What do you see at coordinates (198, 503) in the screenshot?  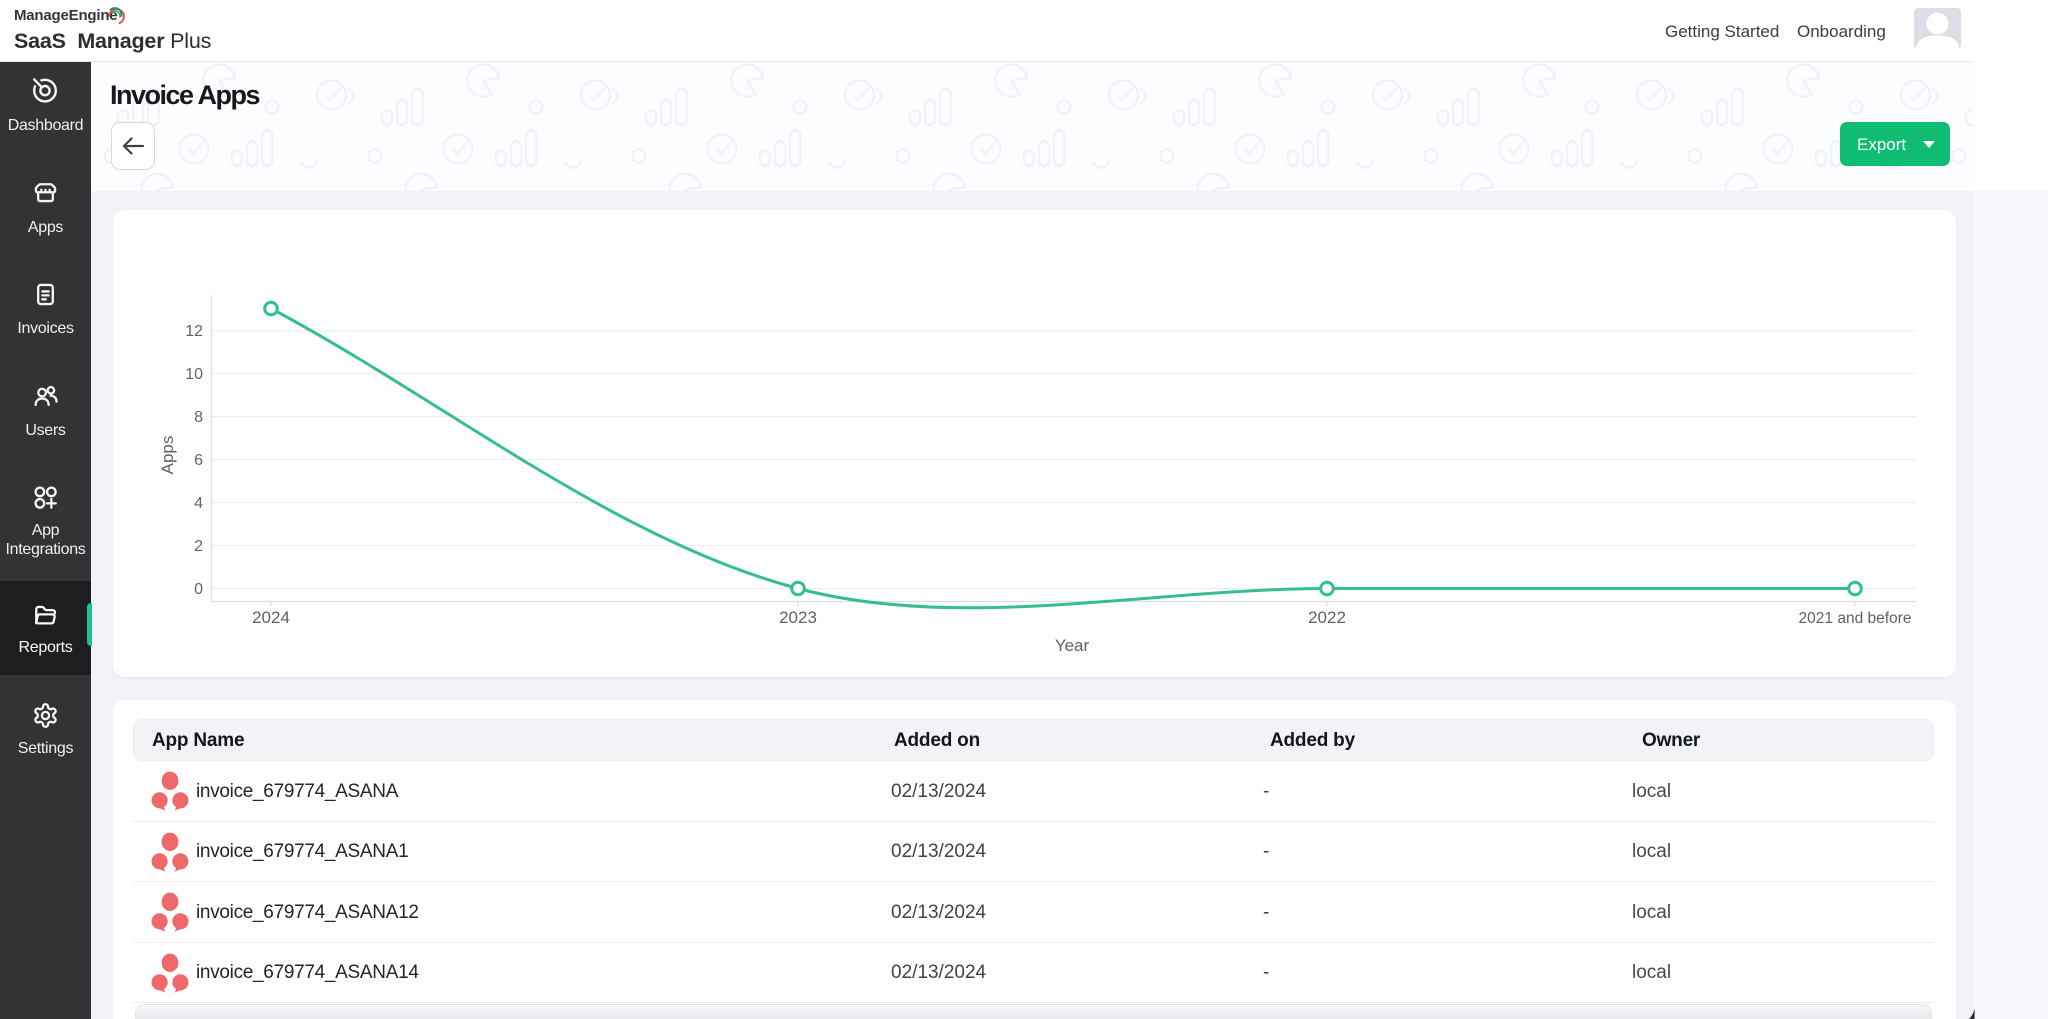 I see `svg-text: 4` at bounding box center [198, 503].